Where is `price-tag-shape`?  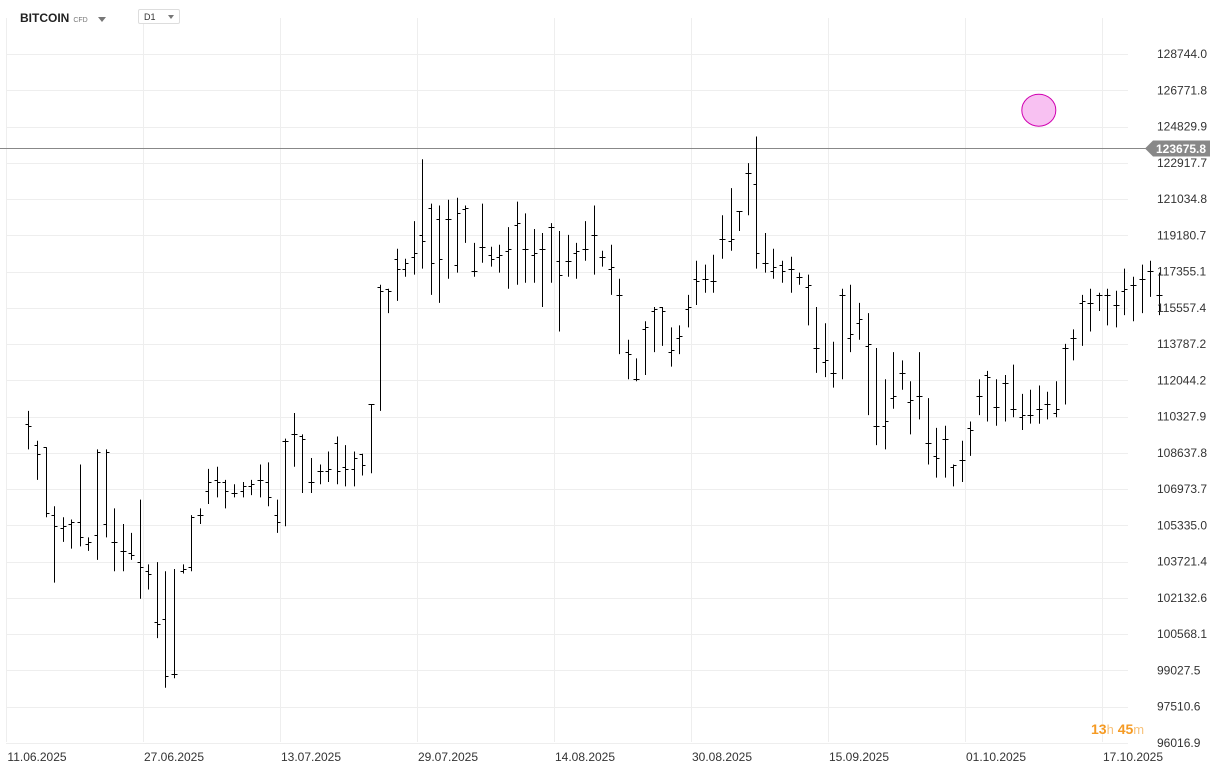
price-tag-shape is located at coordinates (1177, 148).